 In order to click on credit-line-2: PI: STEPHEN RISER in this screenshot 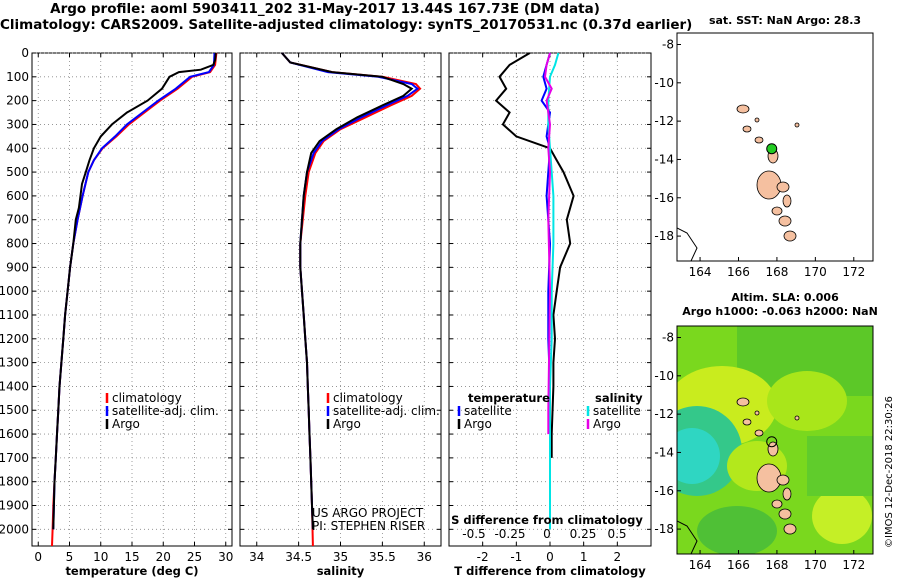, I will do `click(368, 526)`.